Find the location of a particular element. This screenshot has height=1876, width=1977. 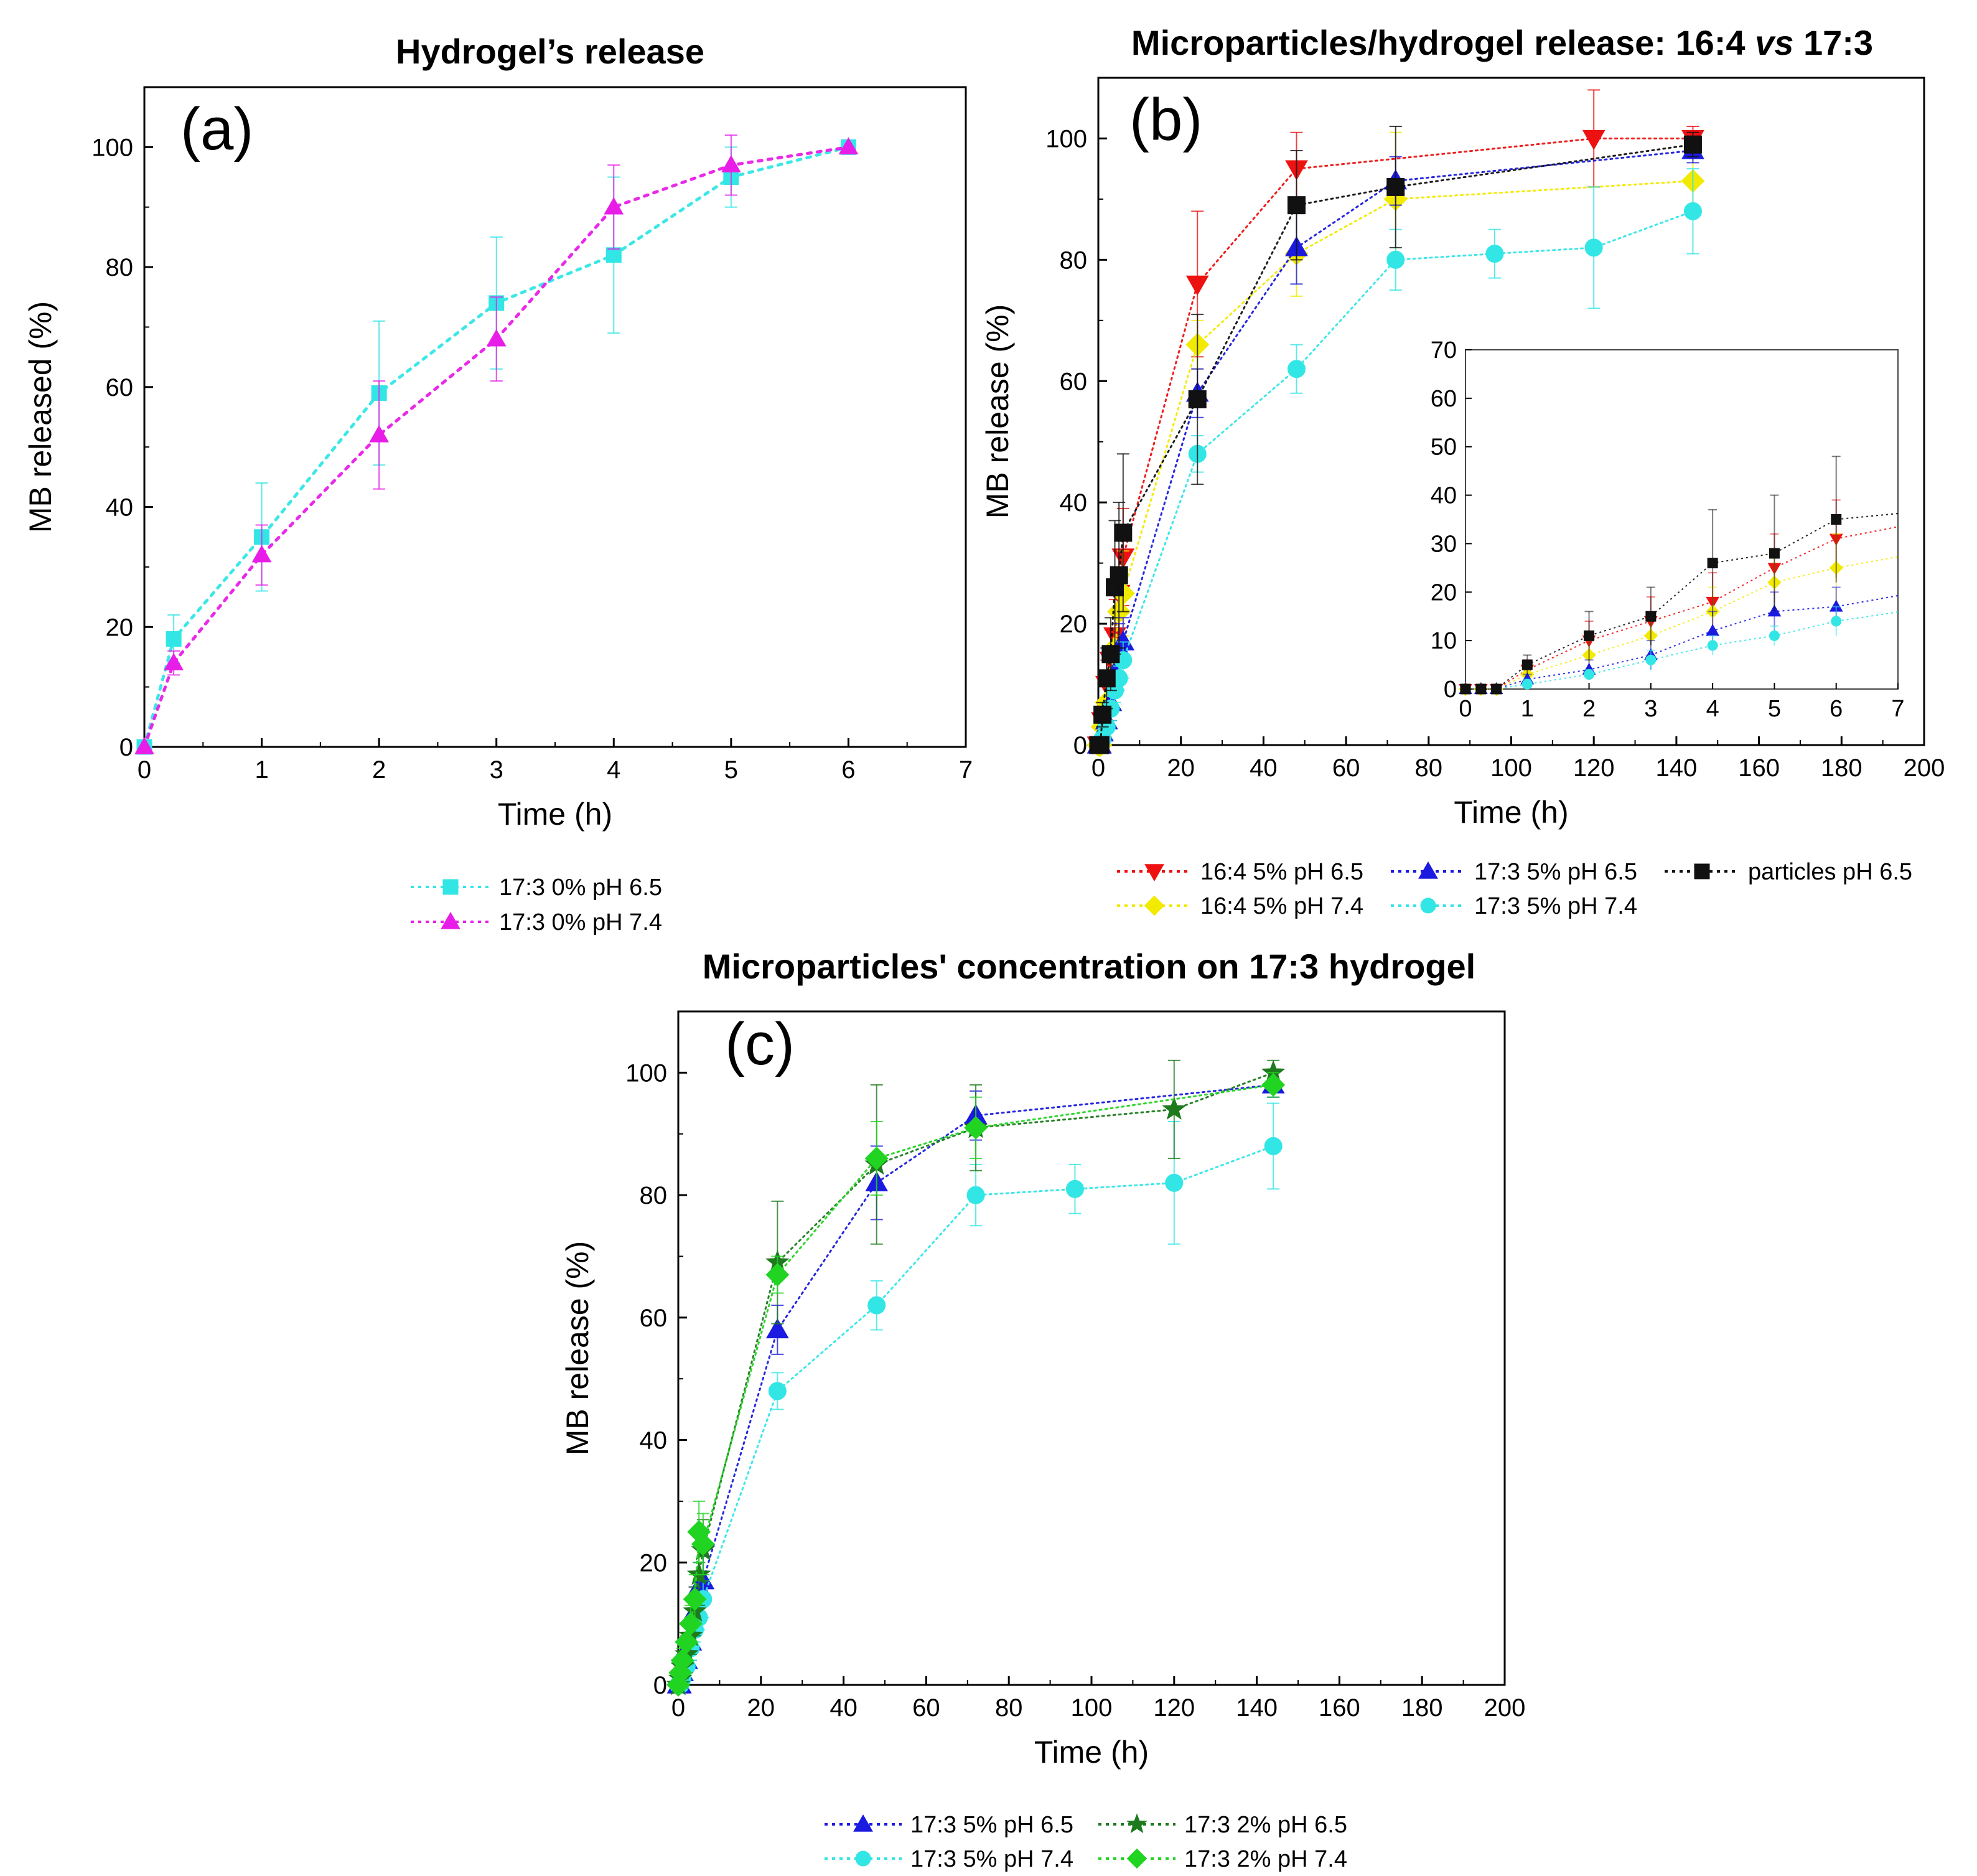

x-tick-label: 0 is located at coordinates (678, 1708).